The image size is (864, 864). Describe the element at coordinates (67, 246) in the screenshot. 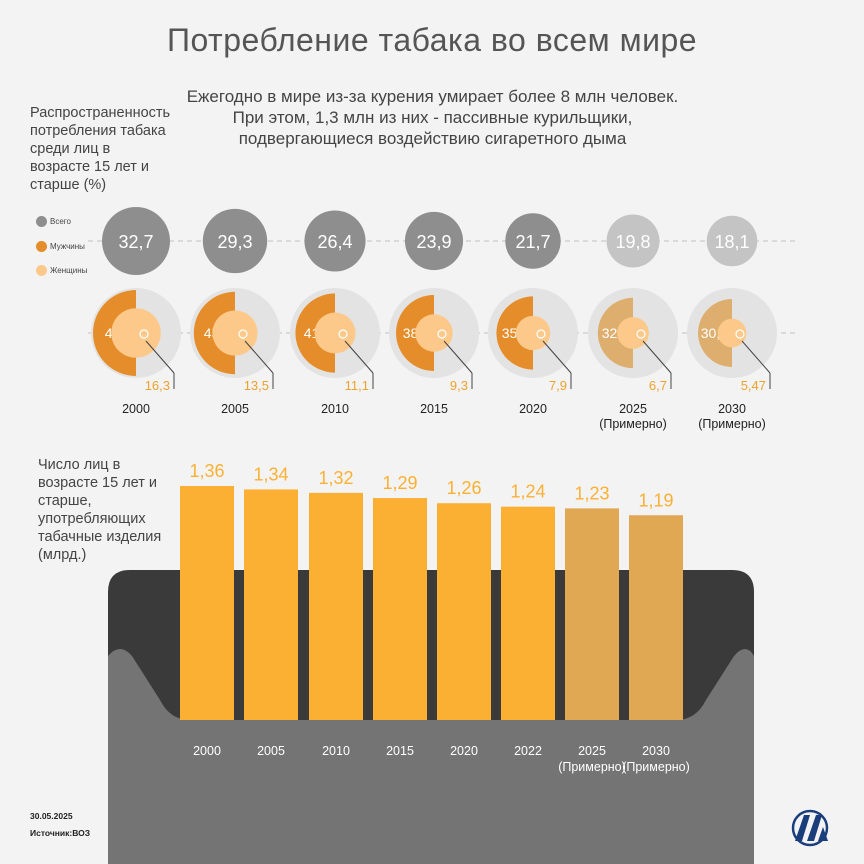

I see `legend-label: Мужчины` at that location.